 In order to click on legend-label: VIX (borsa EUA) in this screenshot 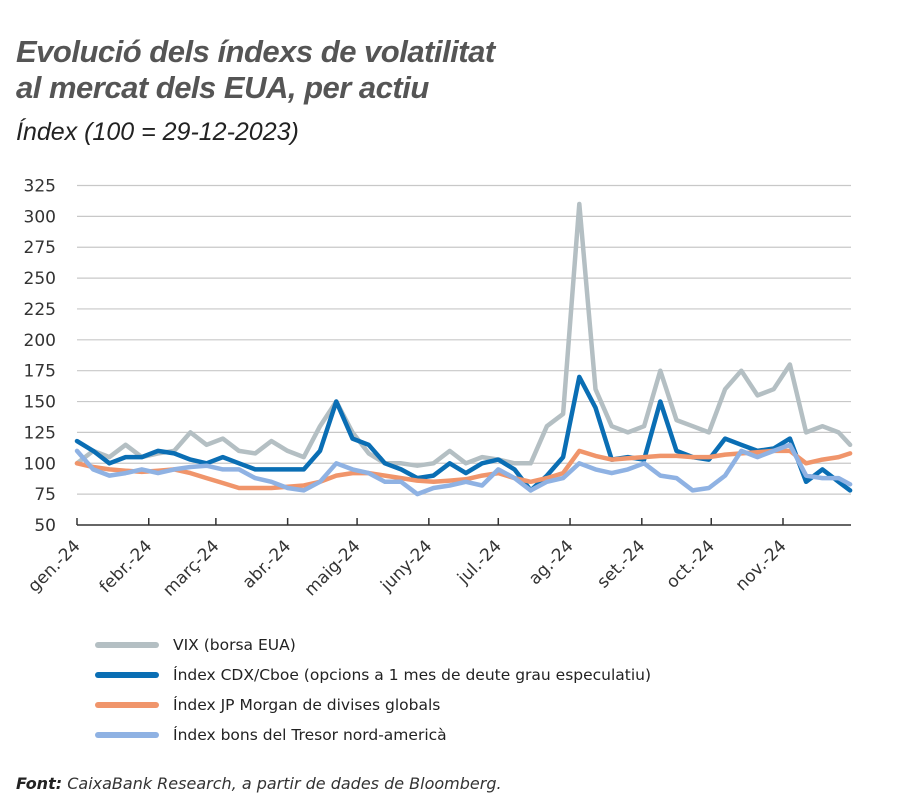, I will do `click(234, 645)`.